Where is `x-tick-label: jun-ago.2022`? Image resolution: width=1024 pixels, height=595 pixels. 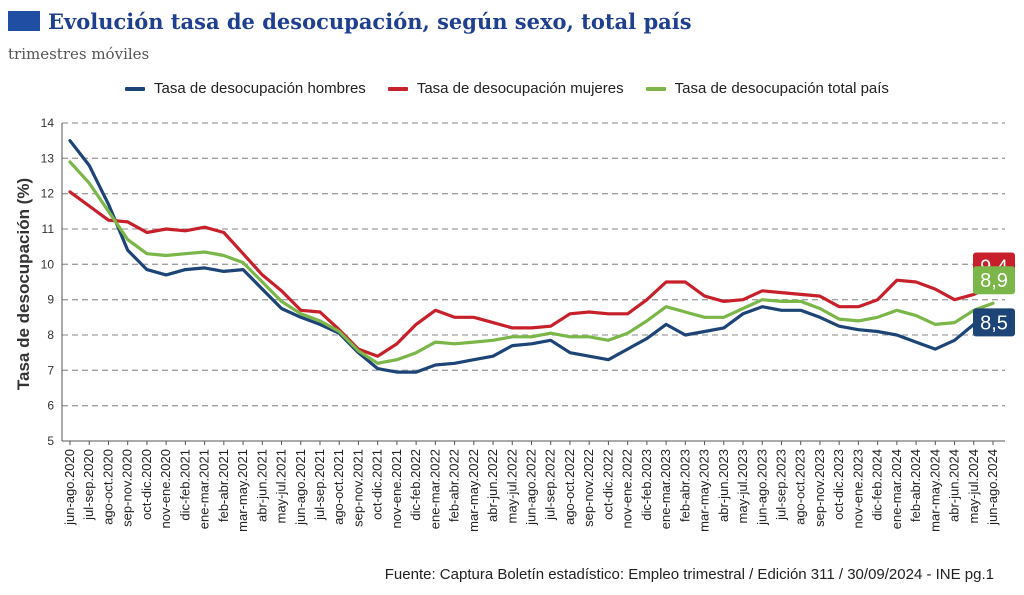
x-tick-label: jun-ago.2022 is located at coordinates (531, 487).